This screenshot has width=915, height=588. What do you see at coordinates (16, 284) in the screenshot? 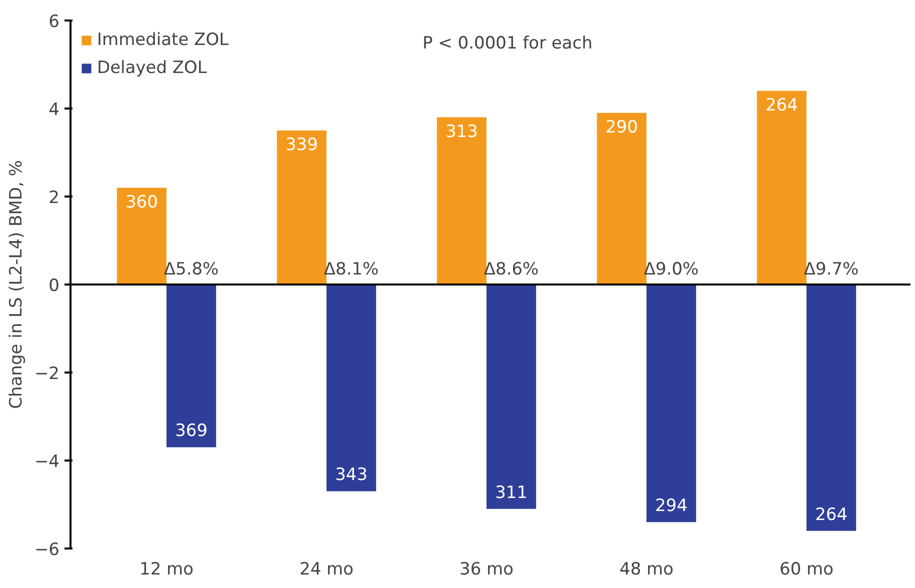
I see `y-axis-title: Change in LS (L2-L4) BMD, %` at bounding box center [16, 284].